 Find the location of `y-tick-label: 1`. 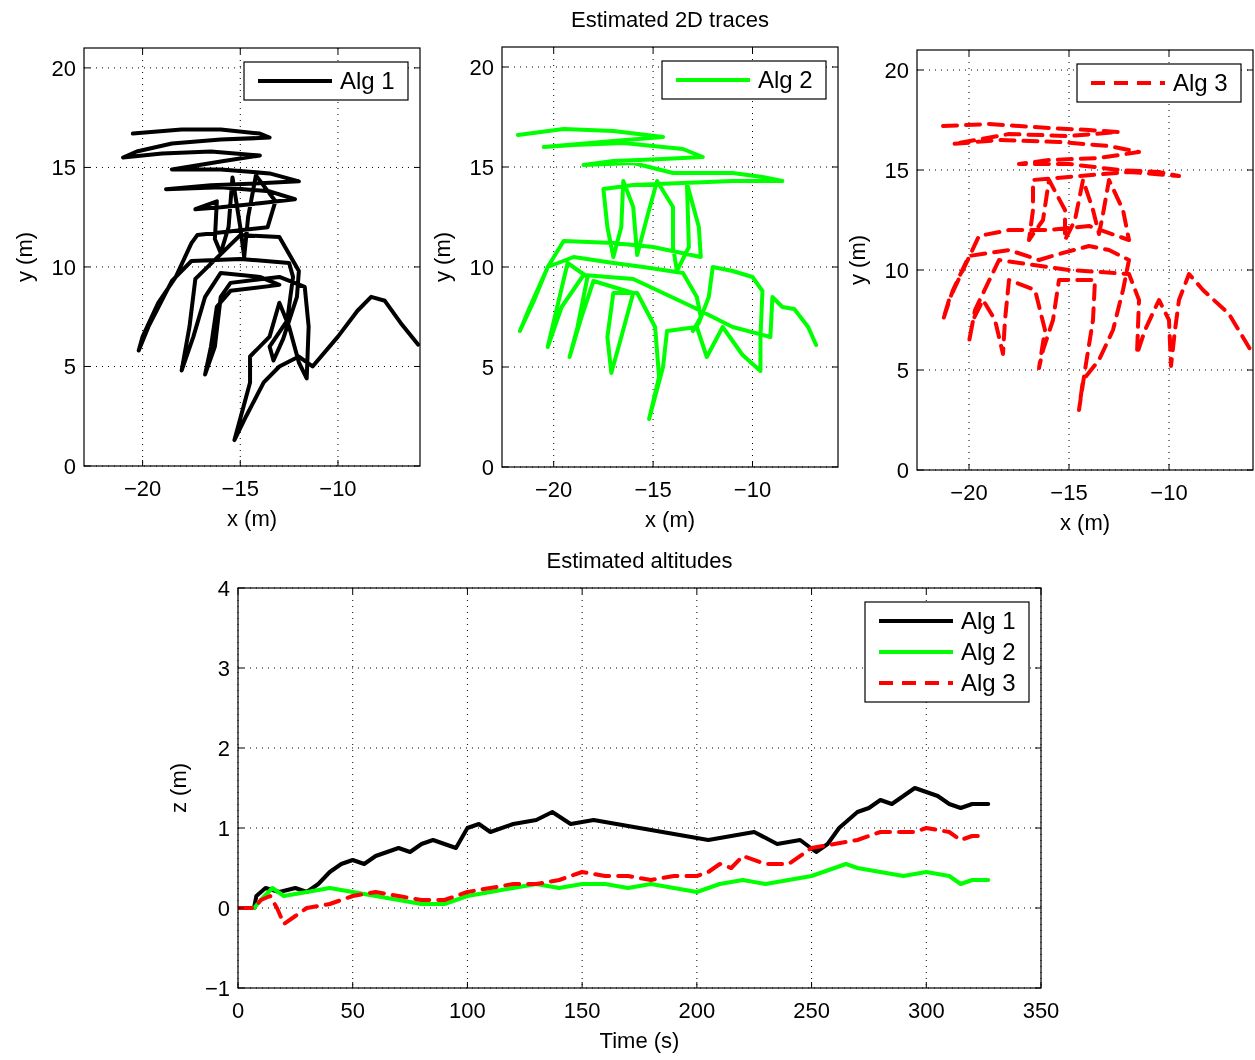

y-tick-label: 1 is located at coordinates (223, 828).